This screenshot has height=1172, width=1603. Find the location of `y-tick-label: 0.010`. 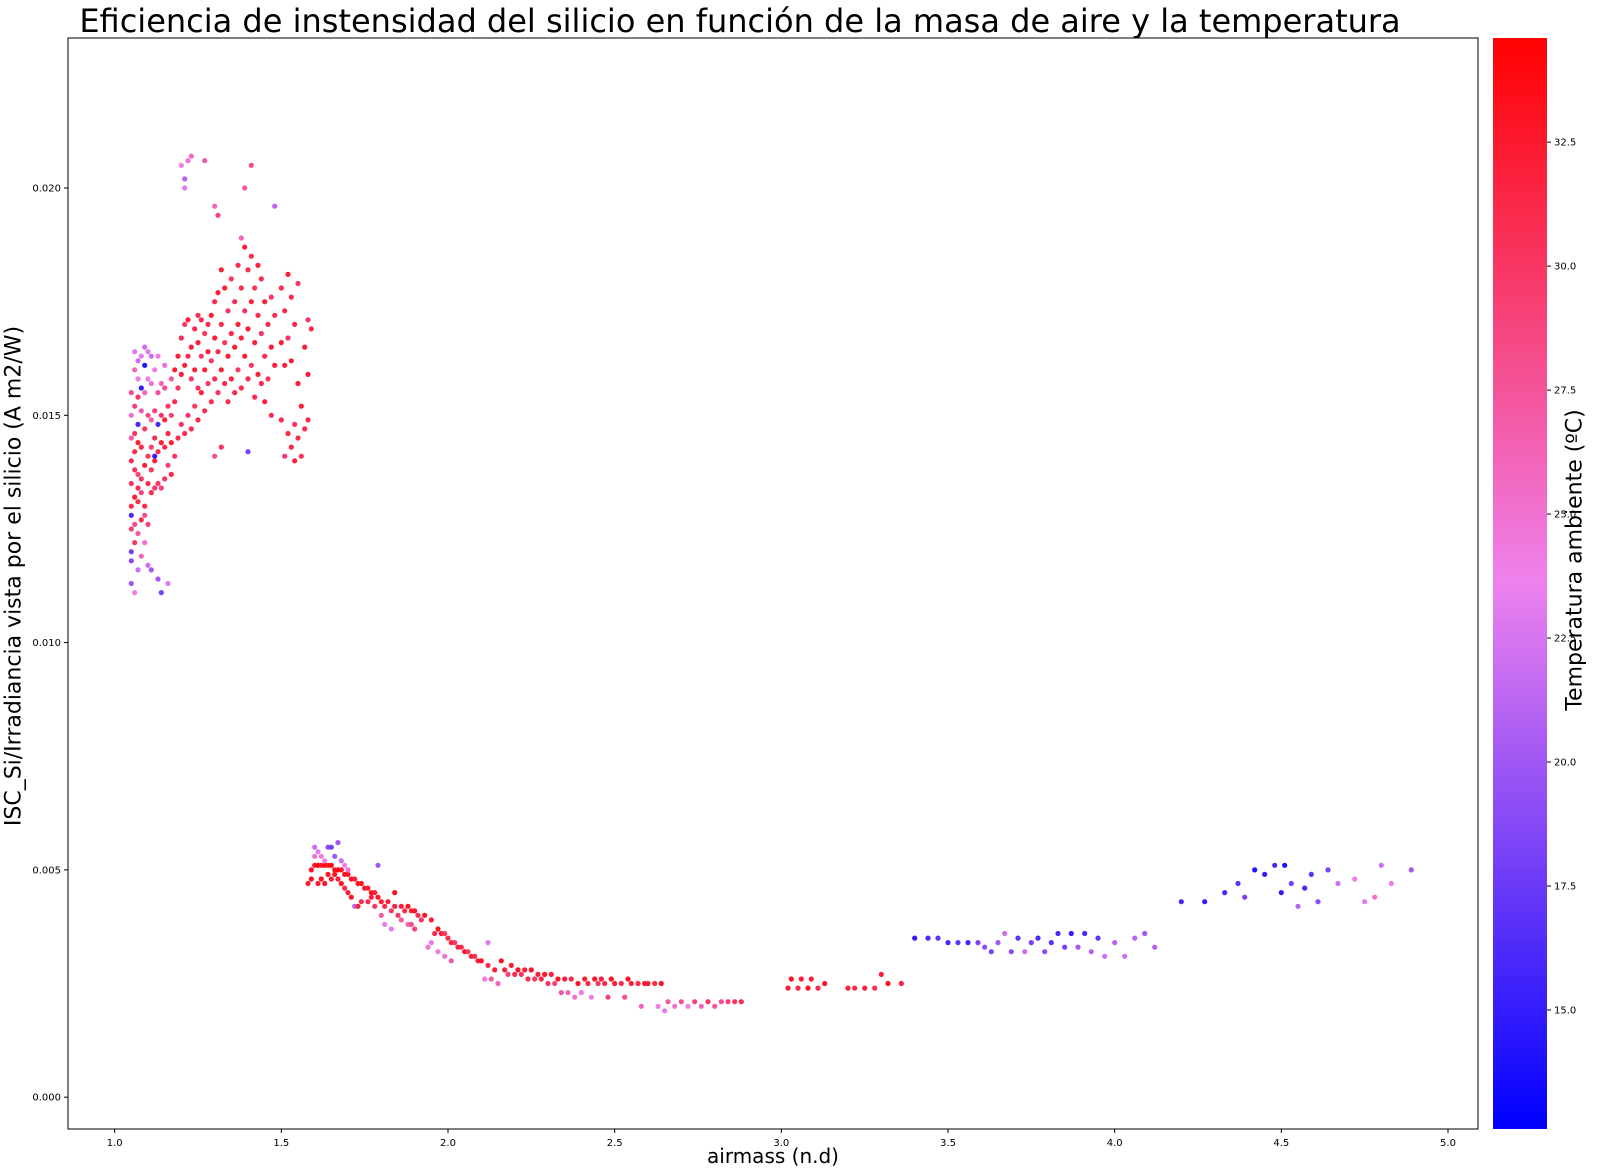

y-tick-label: 0.010 is located at coordinates (46, 643).